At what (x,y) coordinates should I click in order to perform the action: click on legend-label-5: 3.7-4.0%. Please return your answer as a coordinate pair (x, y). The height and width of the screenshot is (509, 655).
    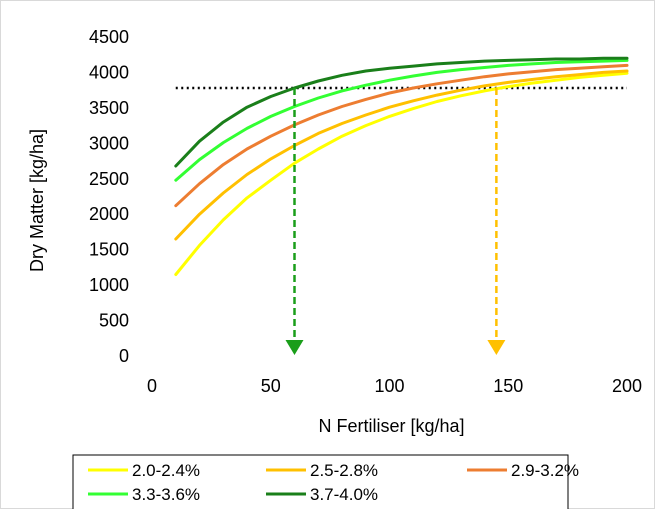
    Looking at the image, I should click on (344, 494).